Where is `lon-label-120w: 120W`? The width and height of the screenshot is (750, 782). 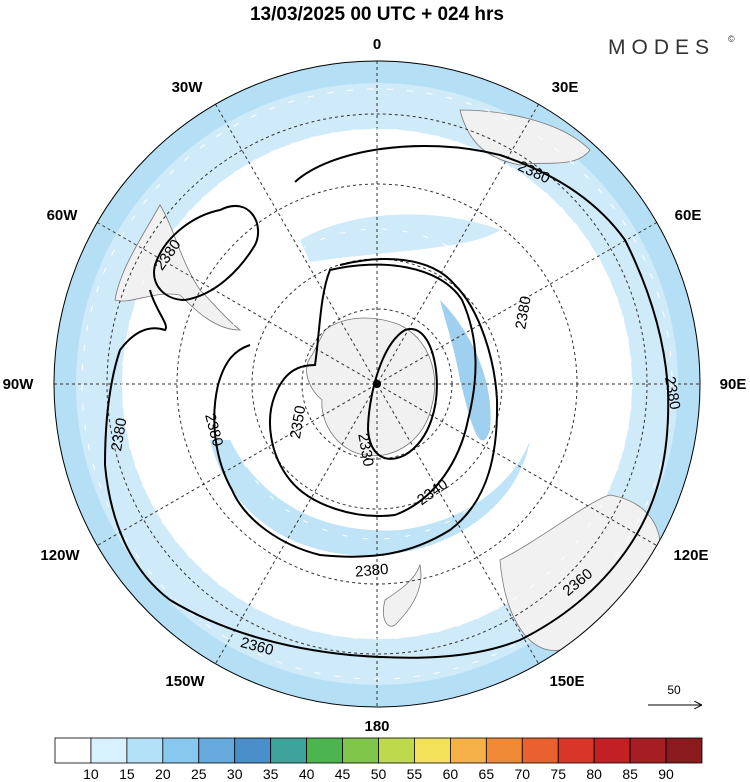
lon-label-120w: 120W is located at coordinates (60, 555).